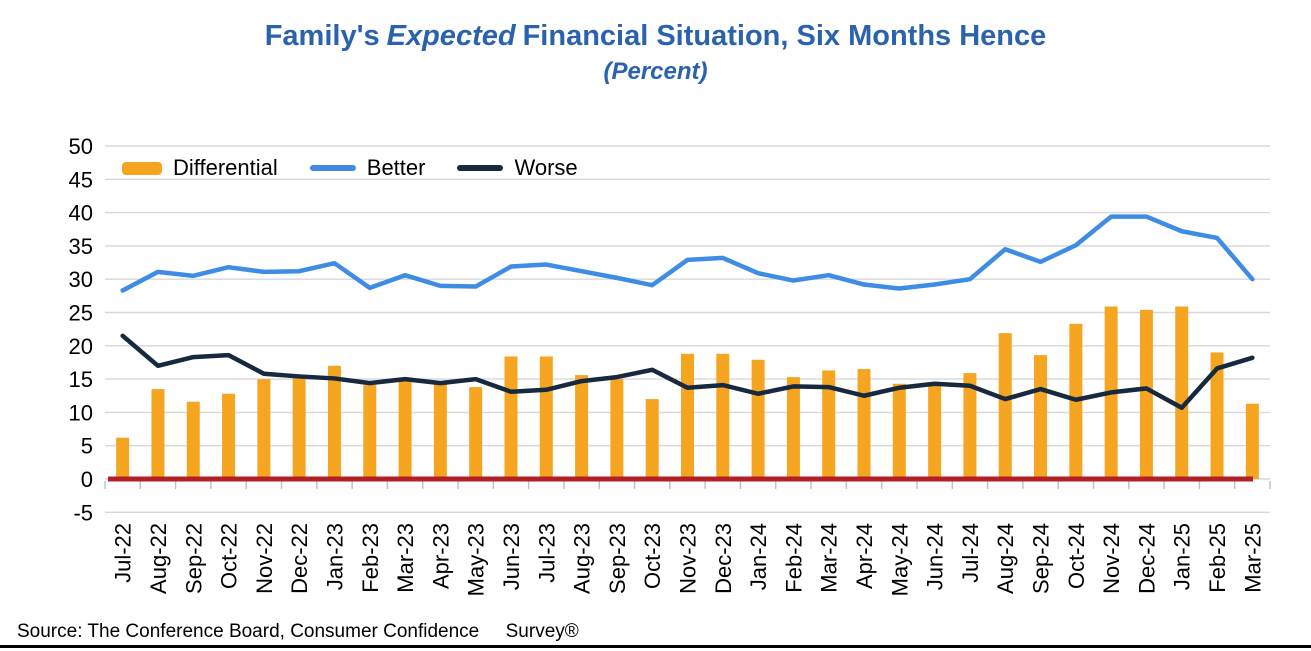 This screenshot has height=651, width=1311. What do you see at coordinates (723, 558) in the screenshot?
I see `x-axis-label: Dec-23` at bounding box center [723, 558].